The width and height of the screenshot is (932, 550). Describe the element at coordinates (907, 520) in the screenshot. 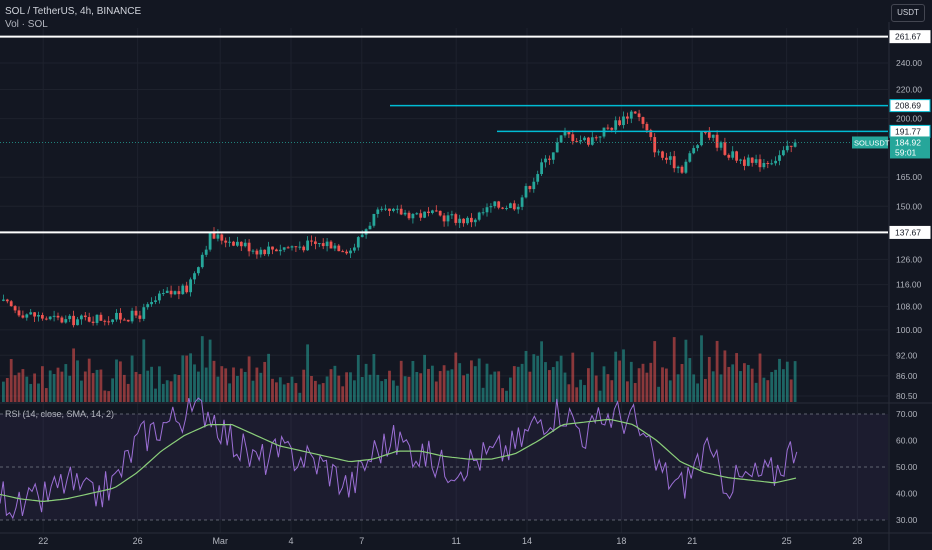

I see `rsi-axis-tick-label: 30.00` at that location.